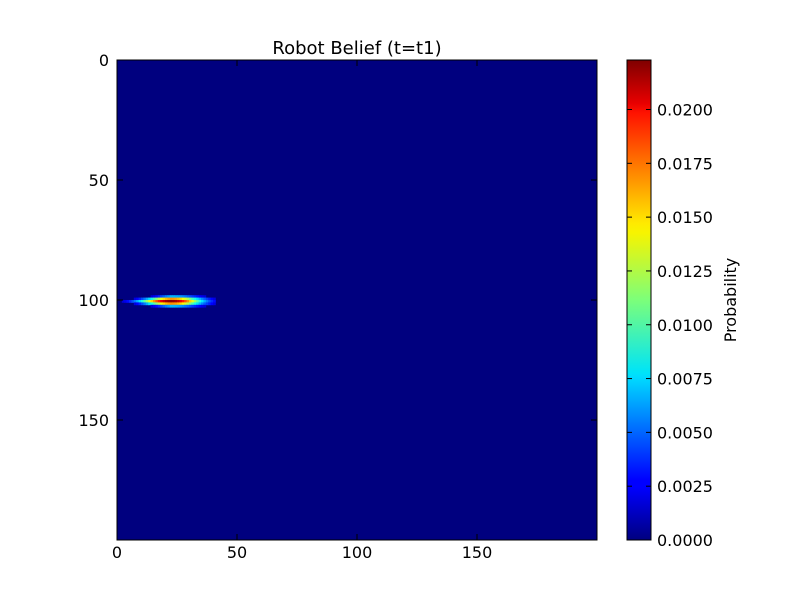 The image size is (800, 600). I want to click on colorbar-tick-label: 0.0050, so click(685, 432).